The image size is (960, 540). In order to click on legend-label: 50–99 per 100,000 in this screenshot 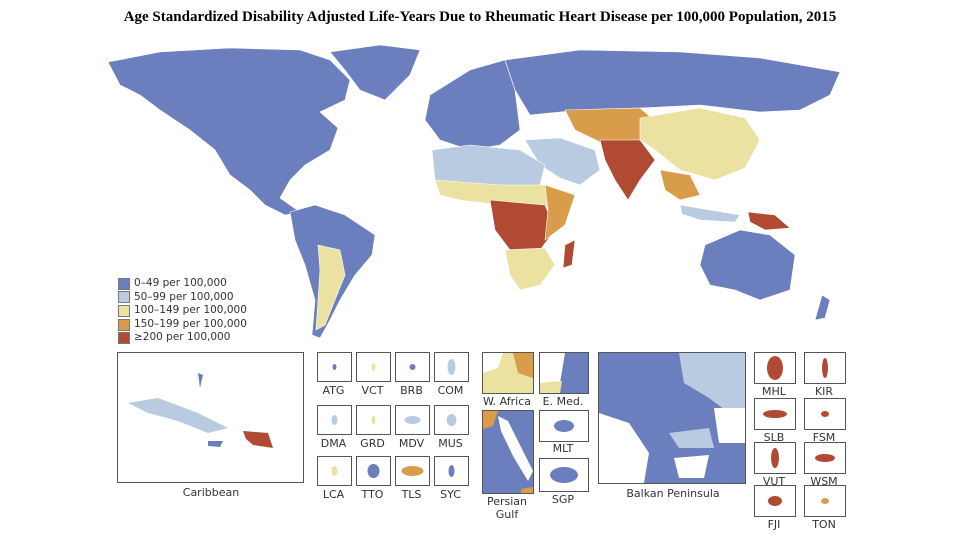, I will do `click(184, 296)`.